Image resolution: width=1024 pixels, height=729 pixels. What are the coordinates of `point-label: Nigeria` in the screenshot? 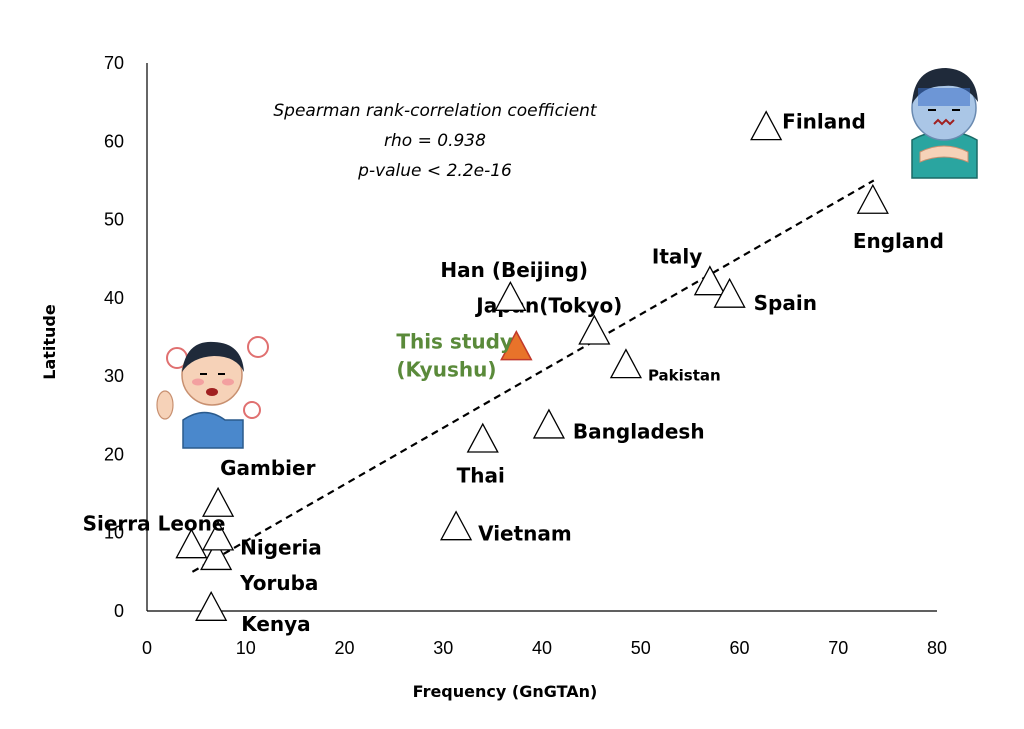 It's located at (281, 548).